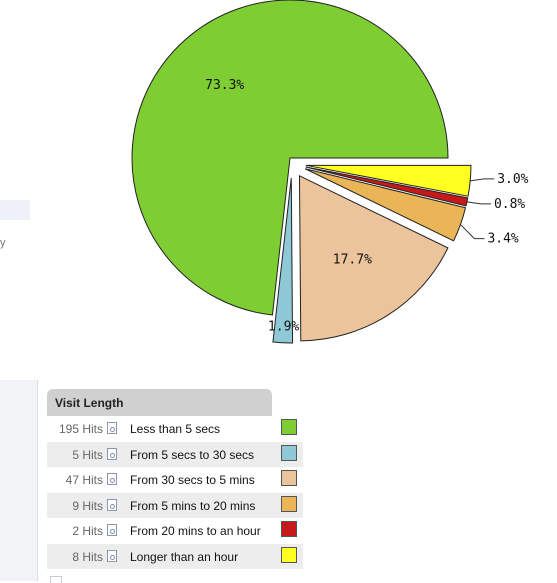 This screenshot has height=583, width=557. Describe the element at coordinates (87, 556) in the screenshot. I see `hits-count: 8 Hits` at that location.